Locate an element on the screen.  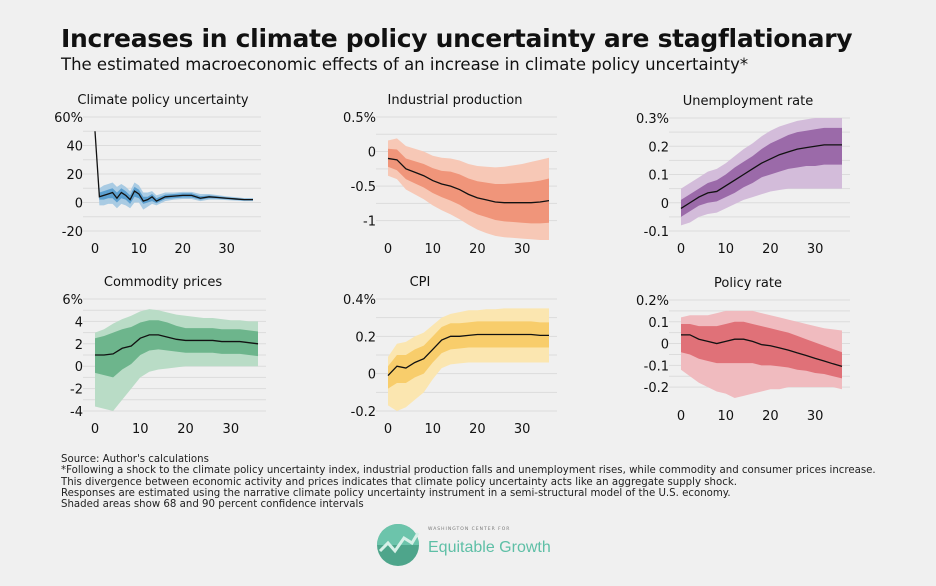
panel-cpi: CPI -0.2 0 0.2 0.4% 0 10 20 30 is located at coordinates (450, 356).